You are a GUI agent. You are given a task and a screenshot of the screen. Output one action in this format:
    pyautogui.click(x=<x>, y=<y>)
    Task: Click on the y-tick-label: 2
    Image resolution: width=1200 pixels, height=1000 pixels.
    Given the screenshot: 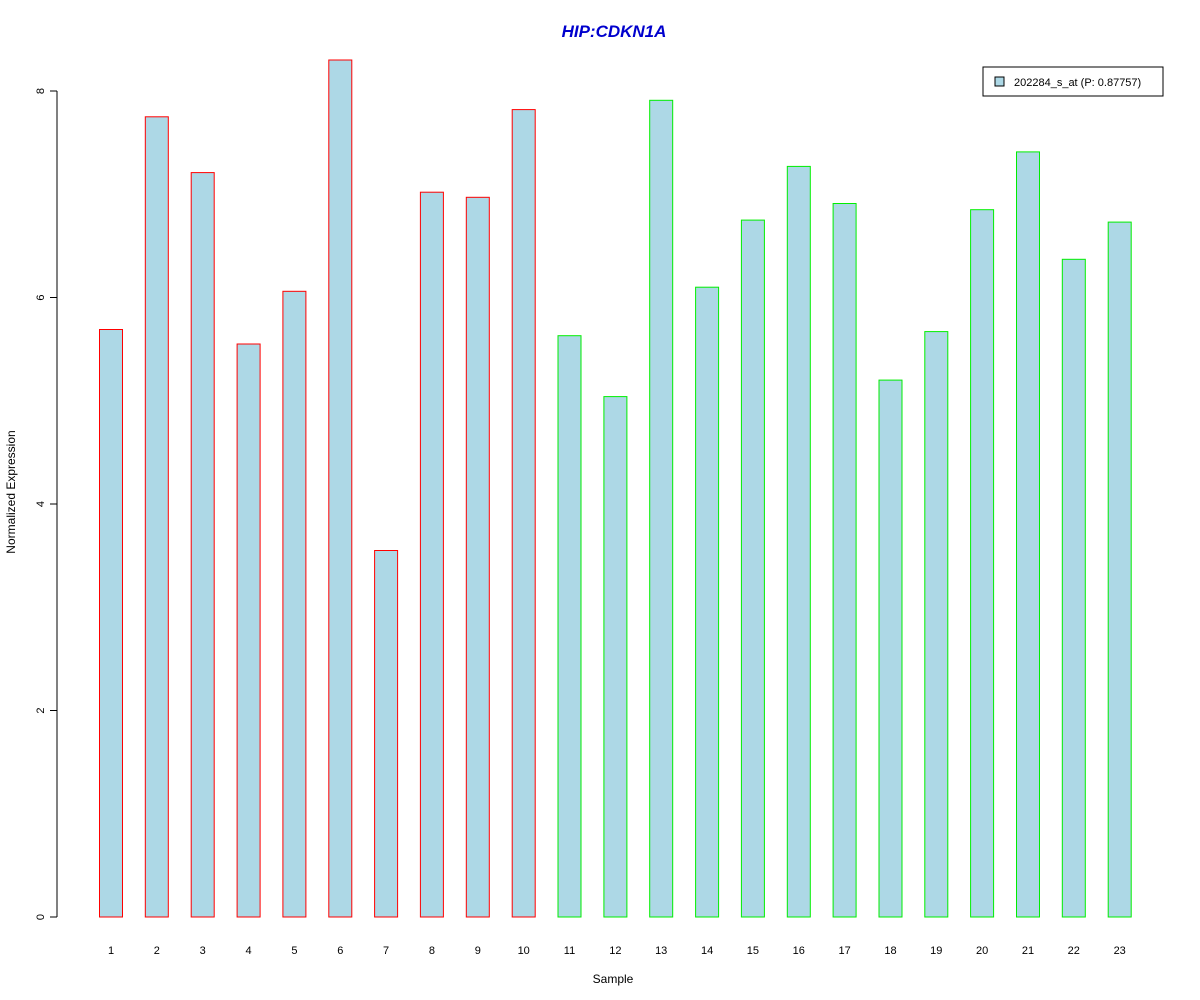 What is the action you would take?
    pyautogui.click(x=41, y=710)
    